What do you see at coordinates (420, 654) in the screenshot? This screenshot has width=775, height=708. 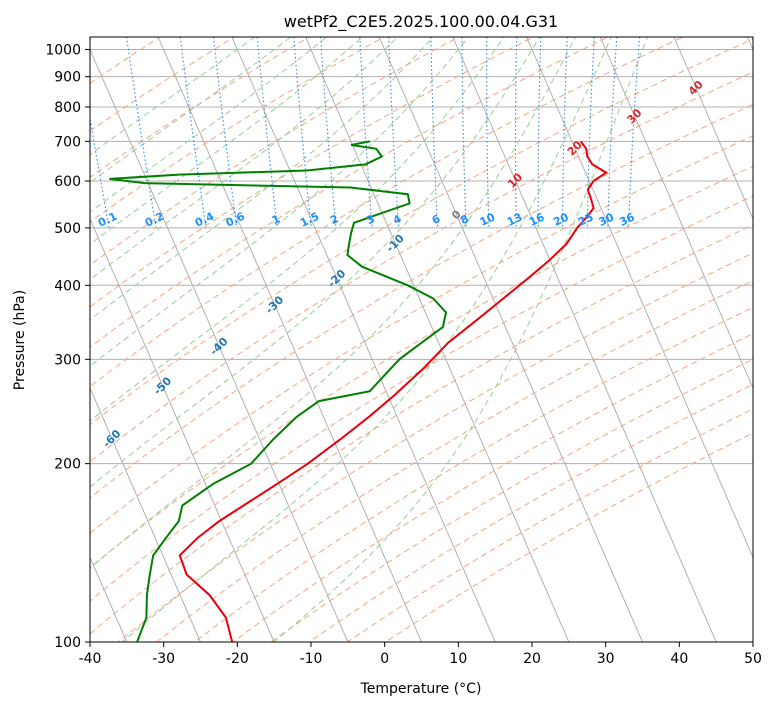 I see `x-axis-ticks: -40 -30 -20 -10 0 10 20 30 40 50` at bounding box center [420, 654].